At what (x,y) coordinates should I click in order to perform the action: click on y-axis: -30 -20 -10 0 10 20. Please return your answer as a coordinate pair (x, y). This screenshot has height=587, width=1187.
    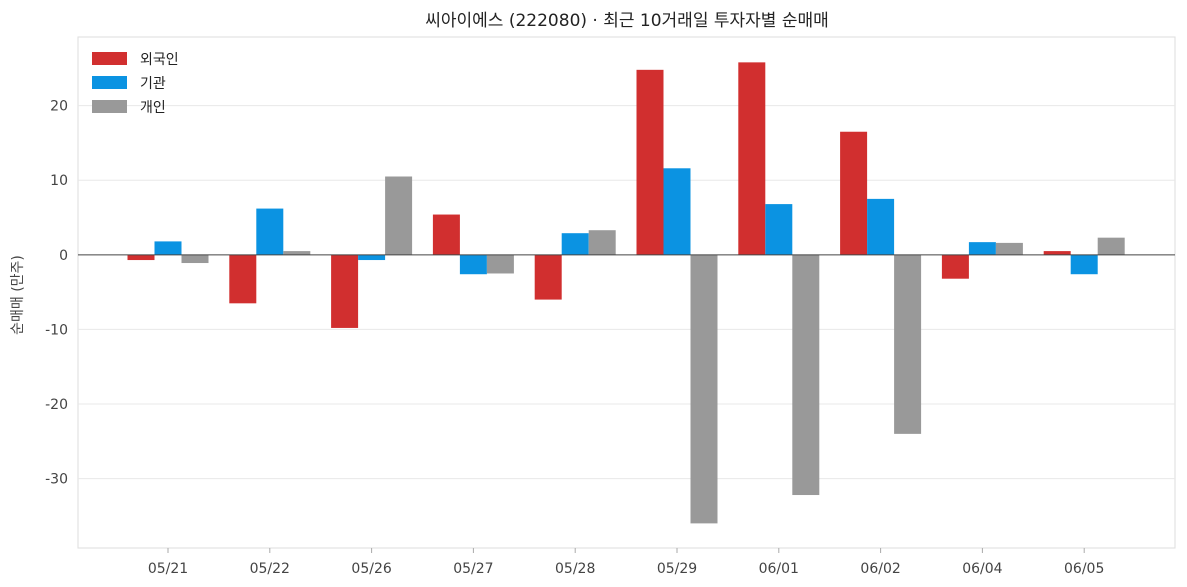
    Looking at the image, I should click on (56, 293).